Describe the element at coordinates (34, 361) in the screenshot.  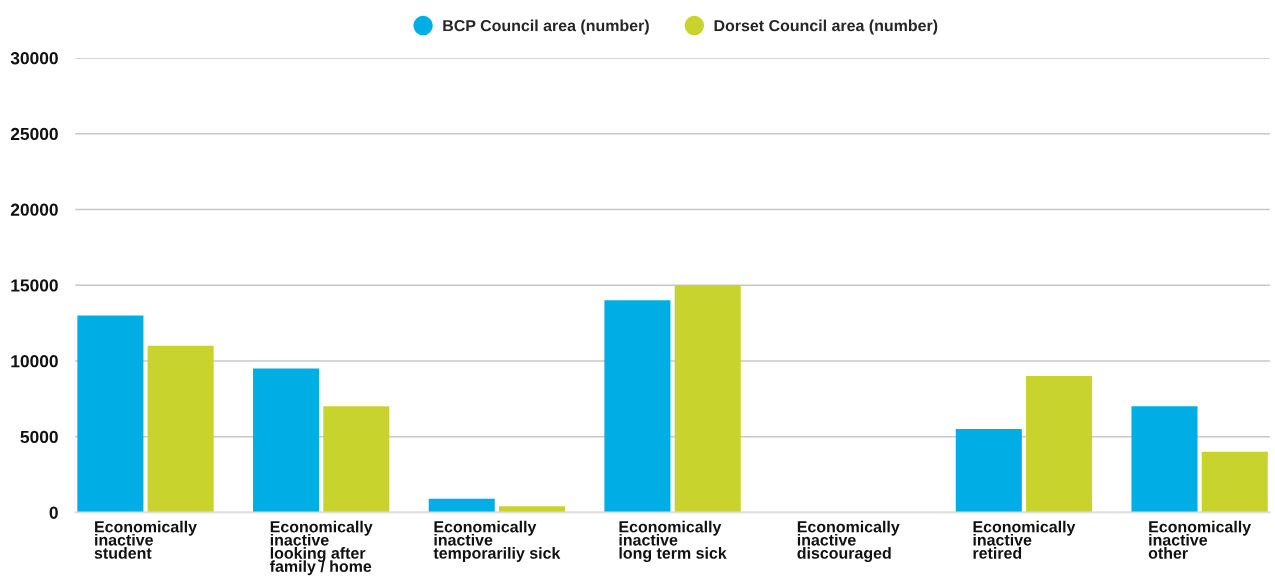
I see `y-tick-label: 10000` at that location.